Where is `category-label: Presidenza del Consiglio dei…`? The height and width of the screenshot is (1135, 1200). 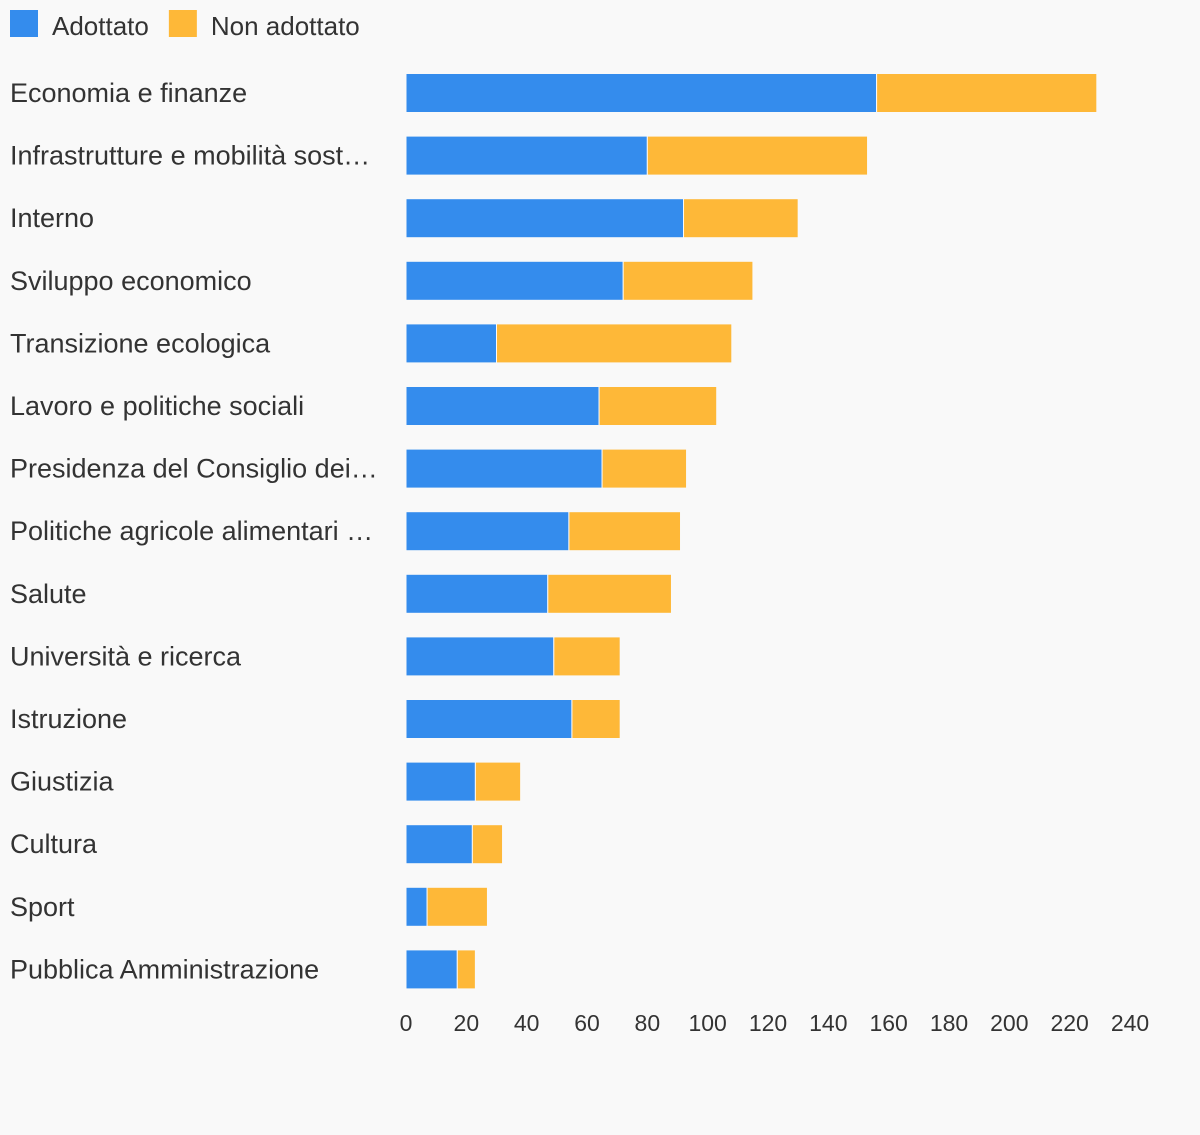
category-label: Presidenza del Consiglio dei… is located at coordinates (194, 469).